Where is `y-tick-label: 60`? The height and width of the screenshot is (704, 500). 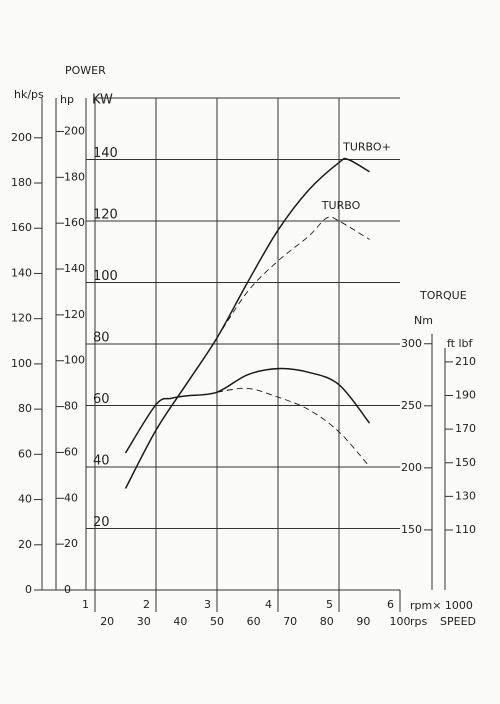 y-tick-label: 60 is located at coordinates (101, 399).